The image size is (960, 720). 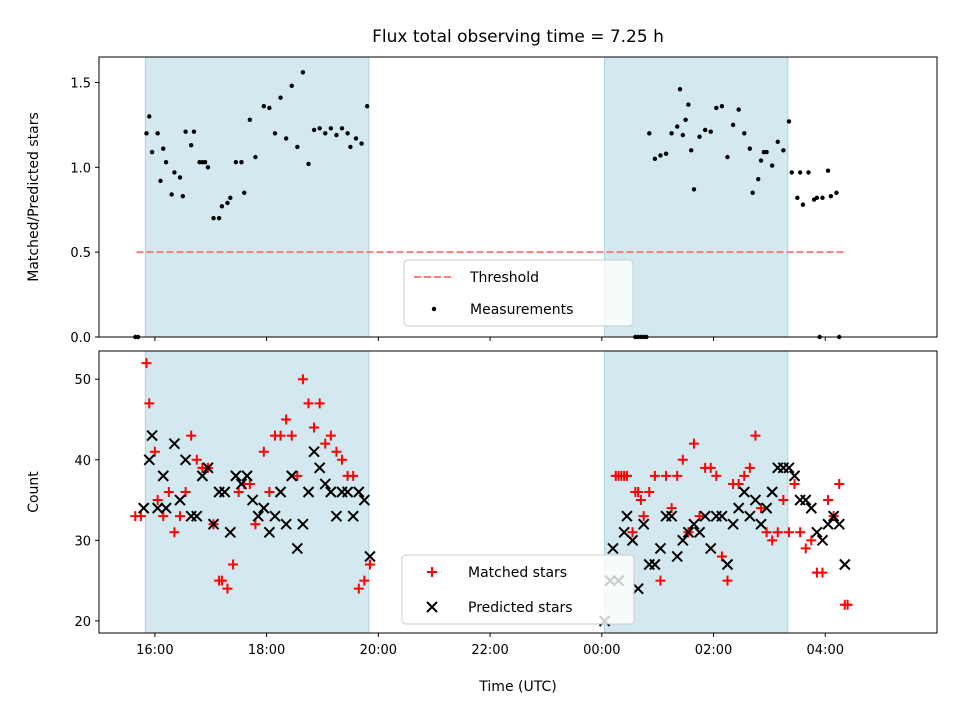 What do you see at coordinates (266, 650) in the screenshot?
I see `x-tick-label: 18:00` at bounding box center [266, 650].